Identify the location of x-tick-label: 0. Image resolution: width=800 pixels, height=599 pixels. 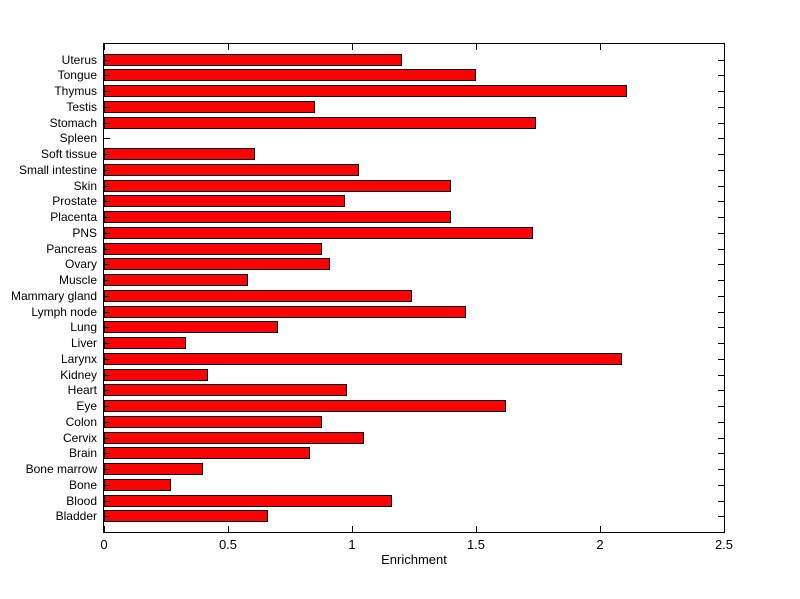
(104, 544).